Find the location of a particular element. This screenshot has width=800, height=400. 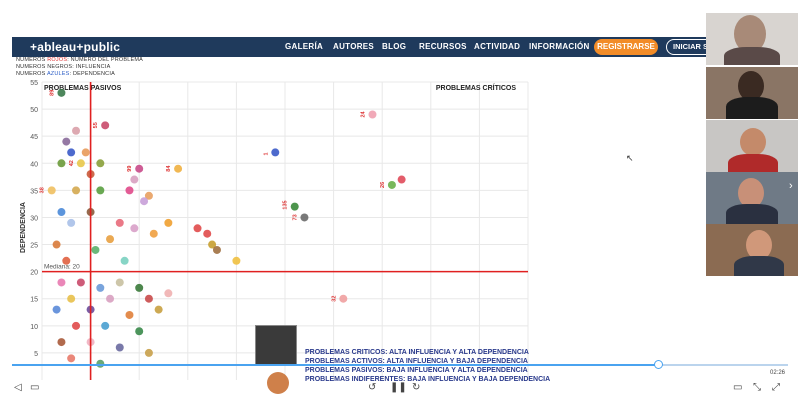

nav-actividad: ACTIVIDAD is located at coordinates (497, 46).